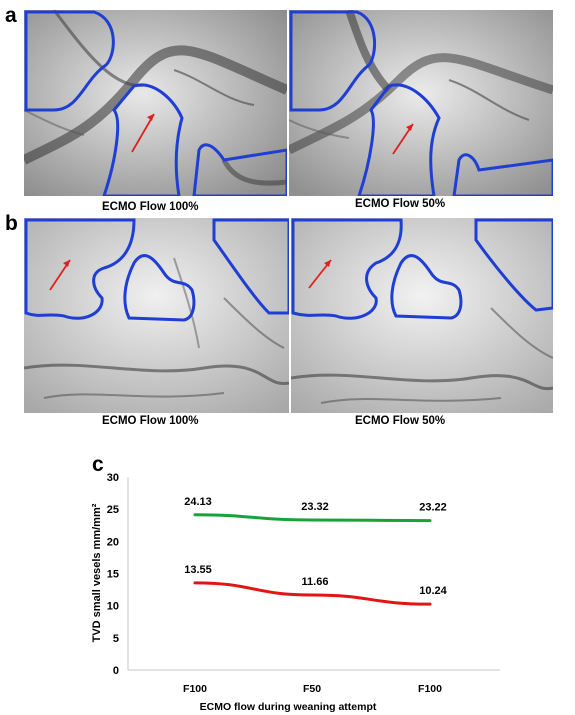 This screenshot has width=575, height=715. I want to click on microscopy-image-b-flow100, so click(156, 315).